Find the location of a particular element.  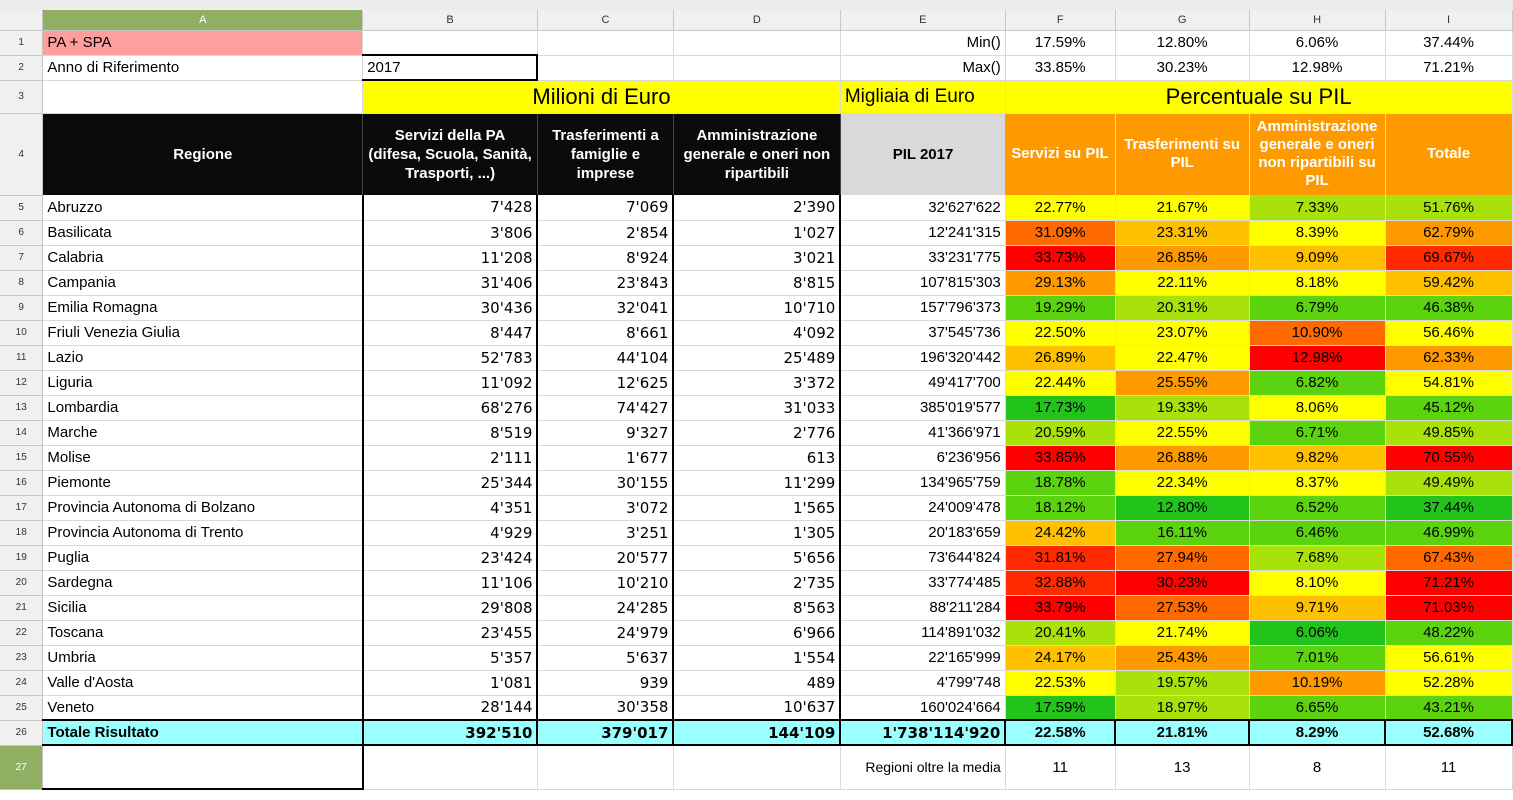

cell-g5: 21.67% is located at coordinates (1182, 208).